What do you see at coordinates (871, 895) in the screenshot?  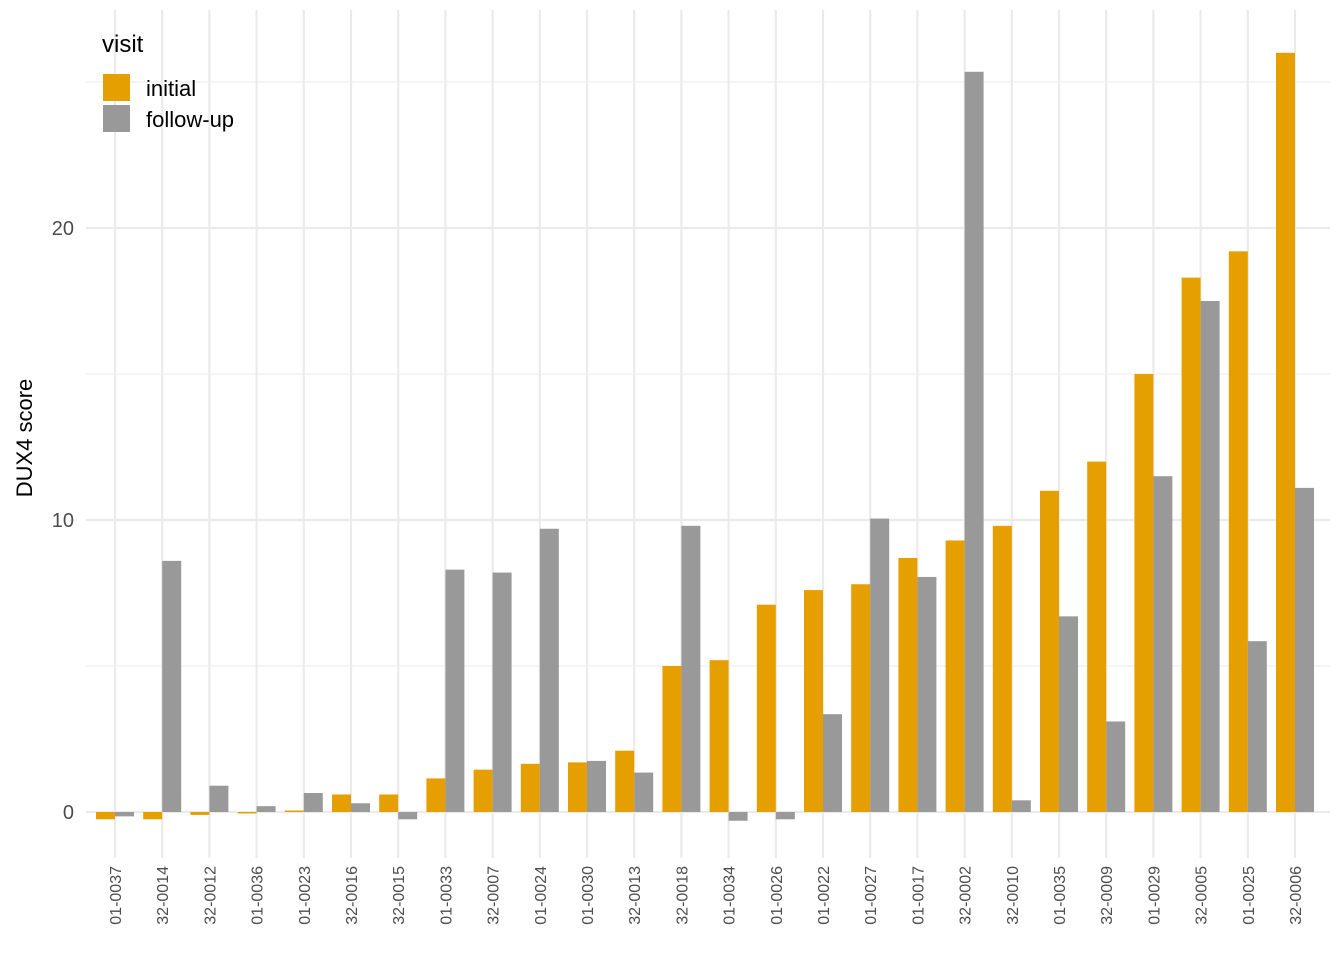 I see `x-tick-label: 01-0027` at bounding box center [871, 895].